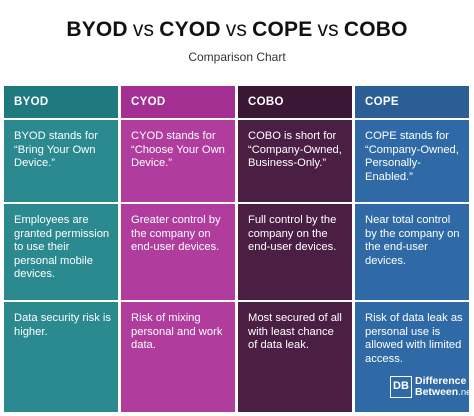 This screenshot has width=474, height=416. What do you see at coordinates (282, 29) in the screenshot?
I see `title-term: COPE` at bounding box center [282, 29].